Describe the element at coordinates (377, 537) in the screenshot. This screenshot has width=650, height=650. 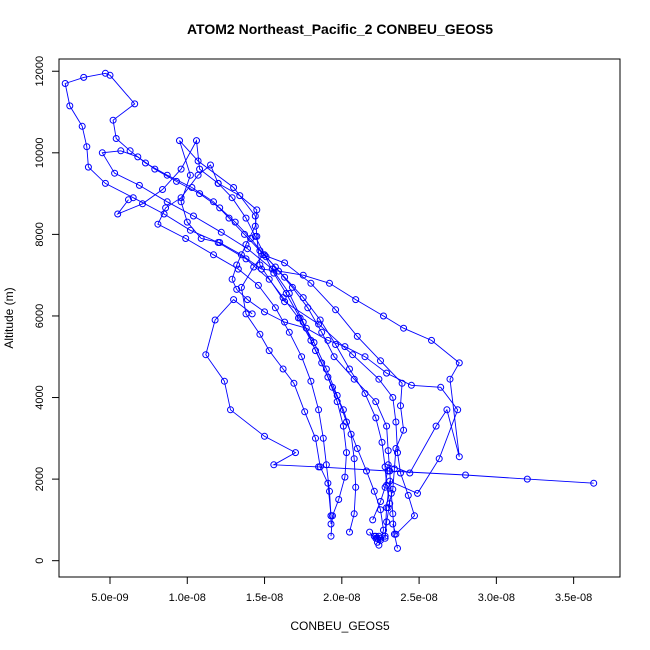
I see `profile-series` at that location.